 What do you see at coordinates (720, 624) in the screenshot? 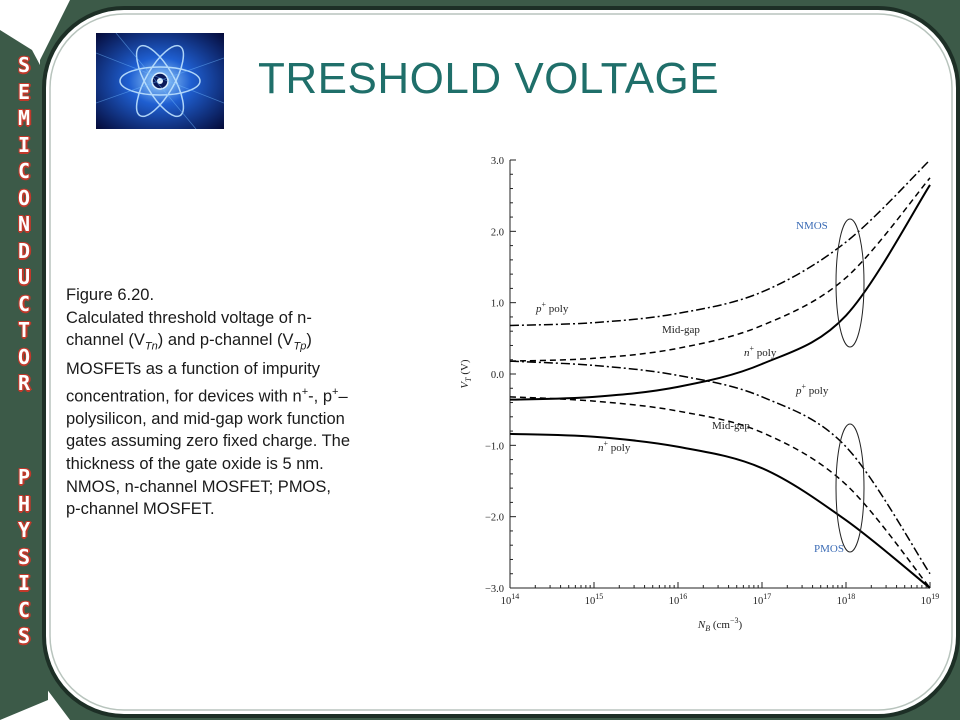
I see `x-axis-label: NB (cm−3)` at bounding box center [720, 624].